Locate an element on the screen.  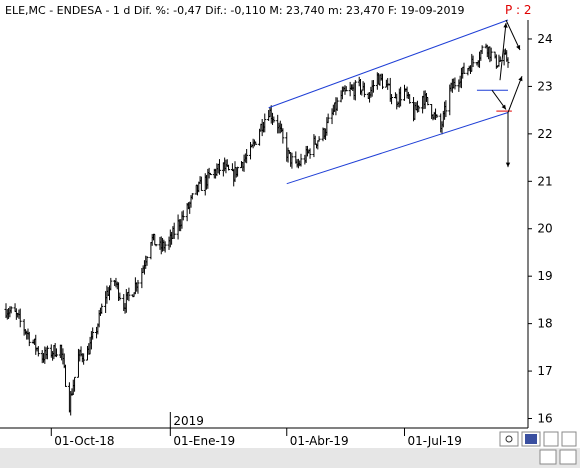
y-tick-label: 17 is located at coordinates (544, 371).